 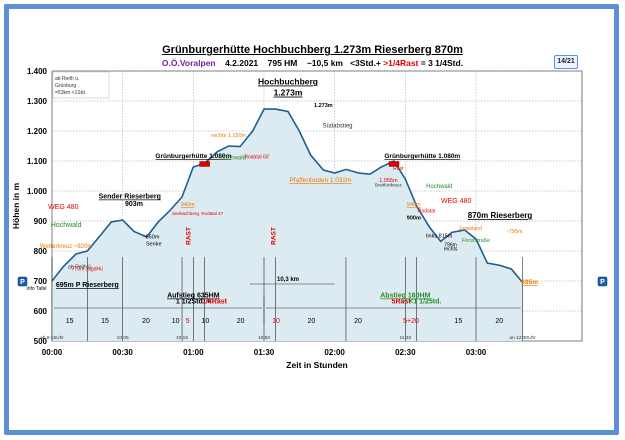 I want to click on parking-left-badge: P, so click(x=22, y=282).